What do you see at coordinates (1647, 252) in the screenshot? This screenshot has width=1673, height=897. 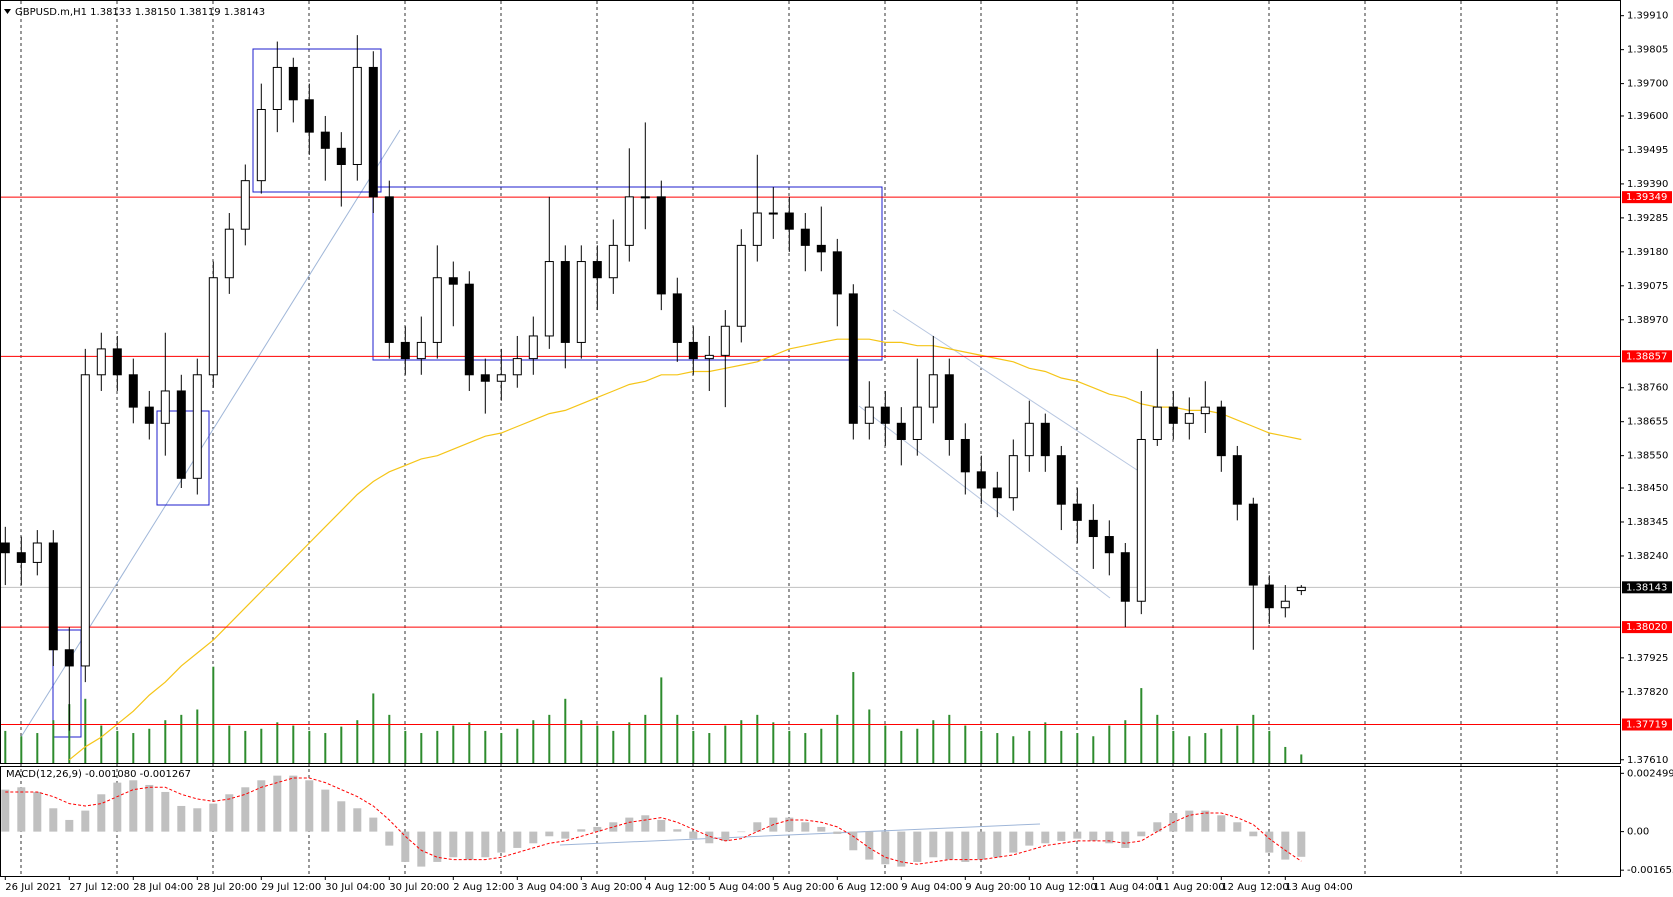 I see `y-tick-label: 1.39180` at bounding box center [1647, 252].